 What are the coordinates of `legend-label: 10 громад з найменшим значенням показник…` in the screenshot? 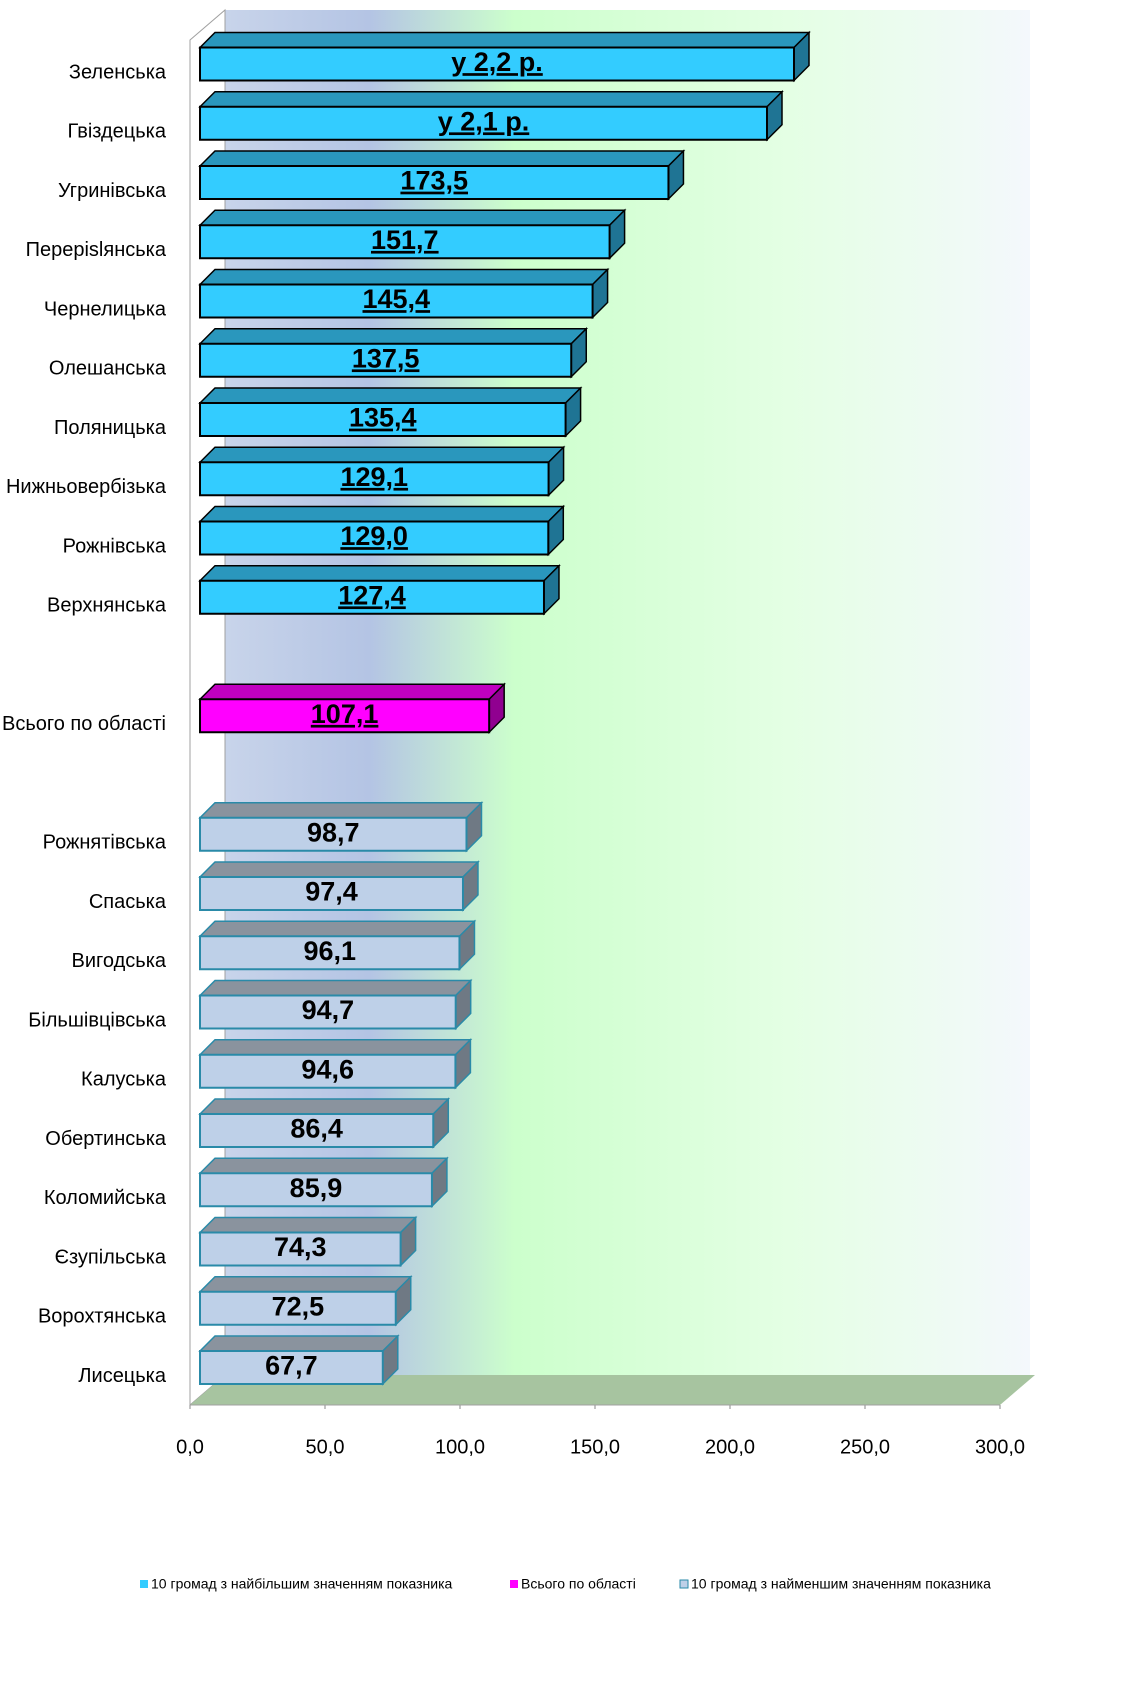 It's located at (841, 1584).